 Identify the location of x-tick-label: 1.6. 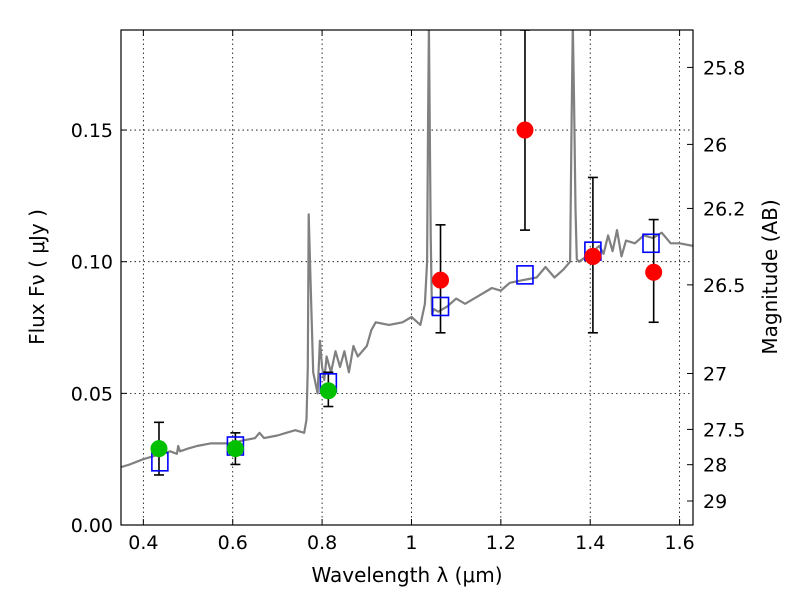
(679, 543).